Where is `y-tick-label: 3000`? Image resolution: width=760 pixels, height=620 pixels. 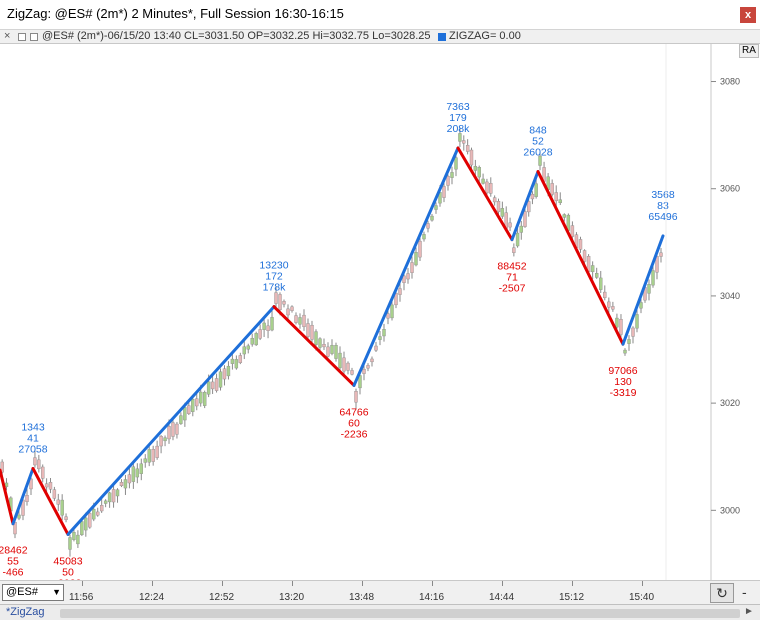 y-tick-label: 3000 is located at coordinates (730, 510).